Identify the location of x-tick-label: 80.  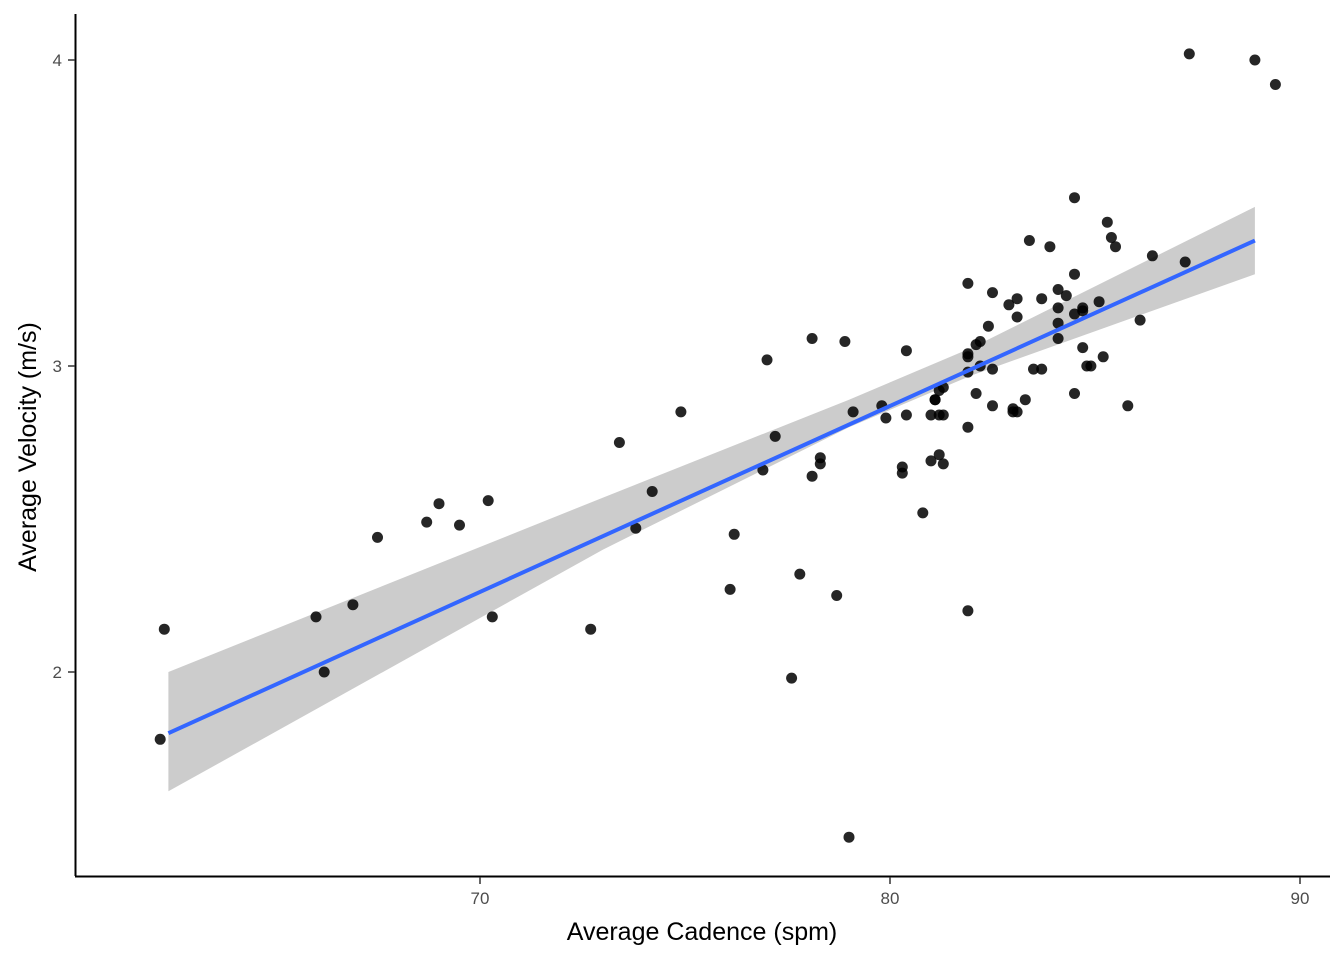
(890, 898).